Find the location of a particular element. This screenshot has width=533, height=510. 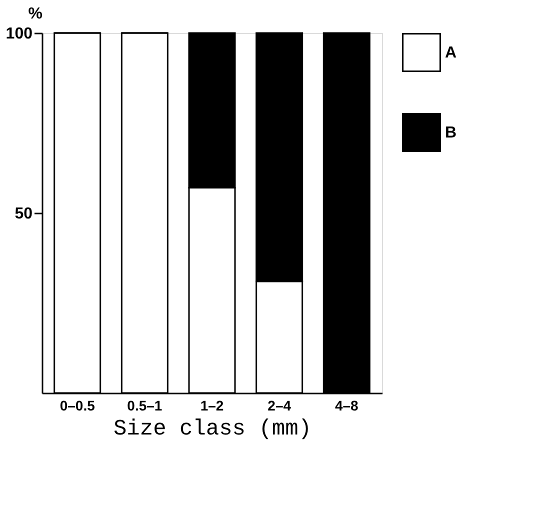

y-tick-label: 50 is located at coordinates (23, 214).